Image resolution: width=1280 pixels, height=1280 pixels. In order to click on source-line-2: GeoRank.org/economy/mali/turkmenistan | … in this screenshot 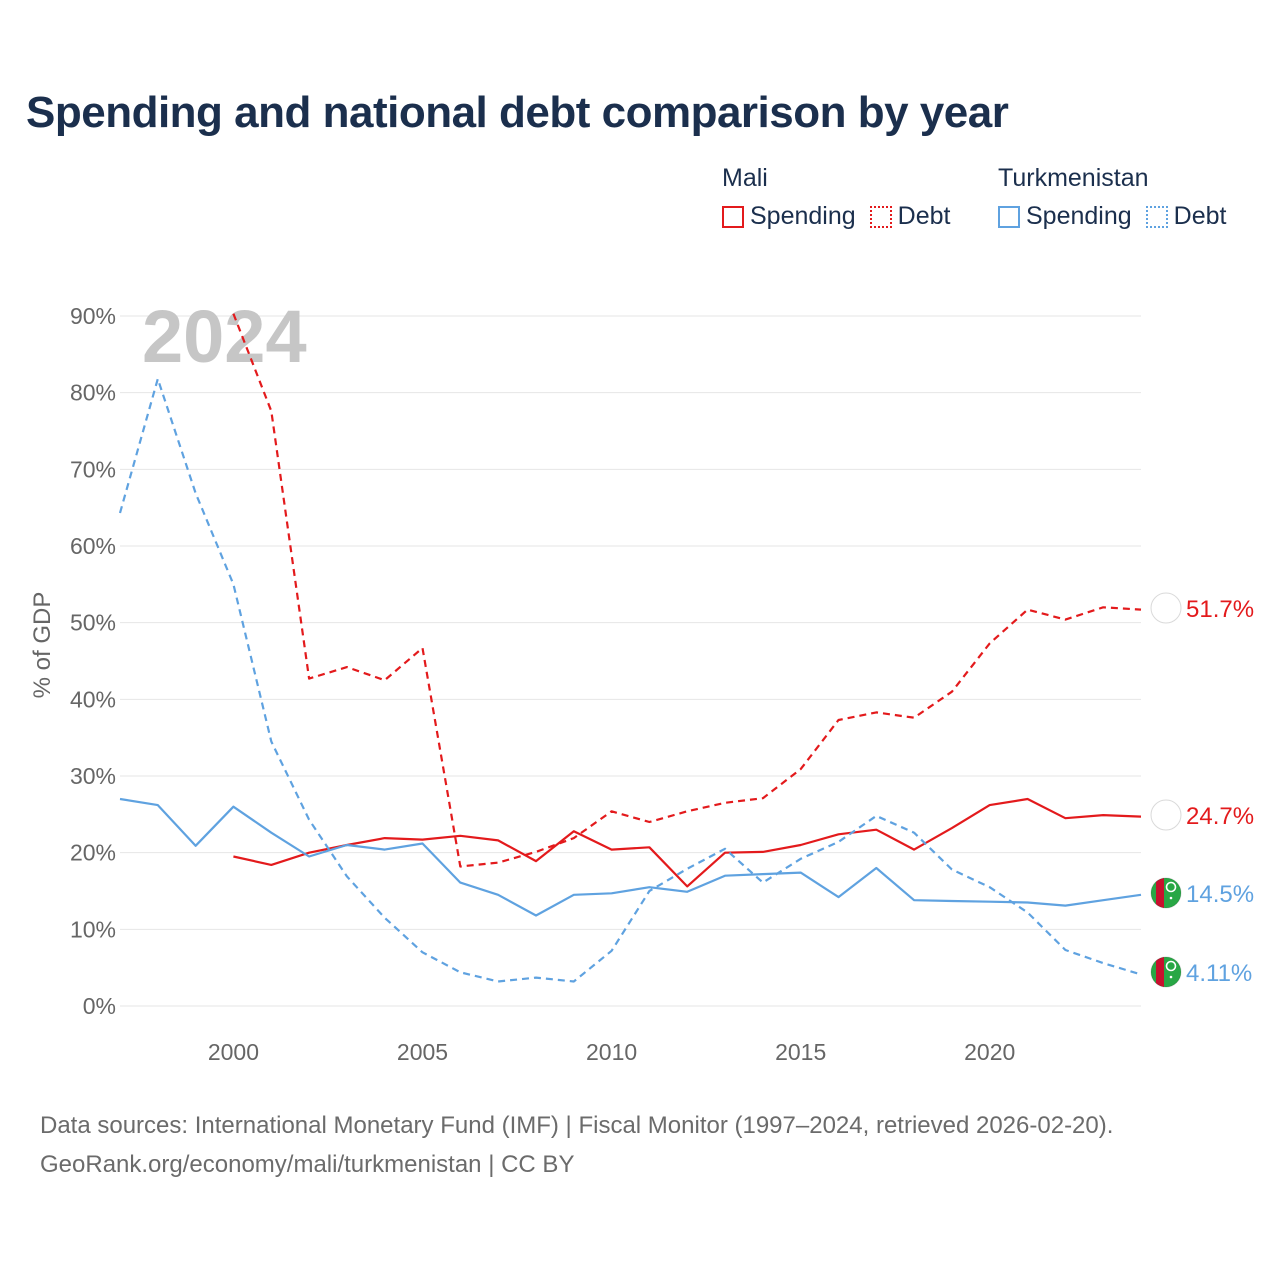, I will do `click(307, 1164)`.